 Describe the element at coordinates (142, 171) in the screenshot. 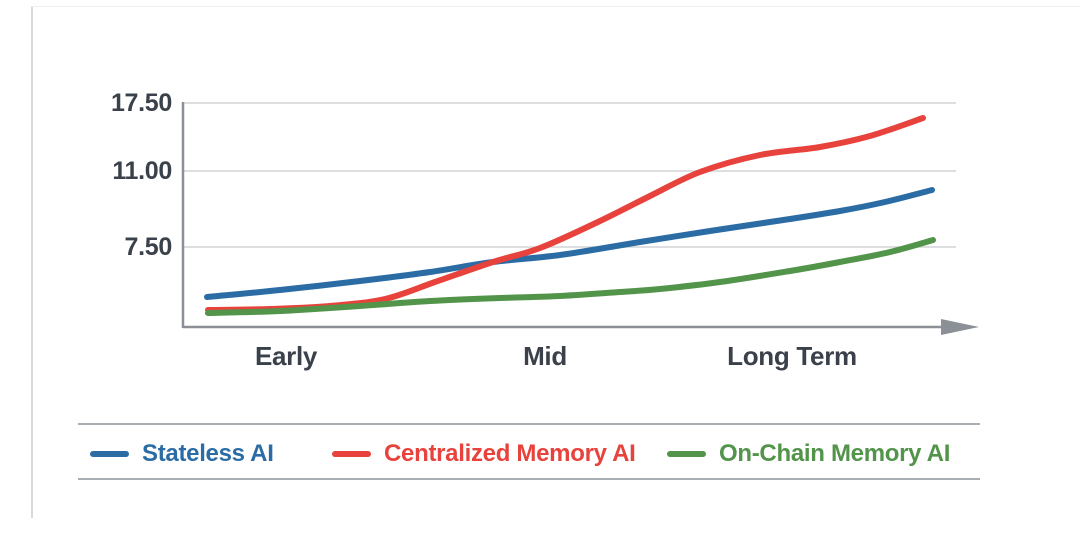

I see `y-tick-label: 11.00` at that location.